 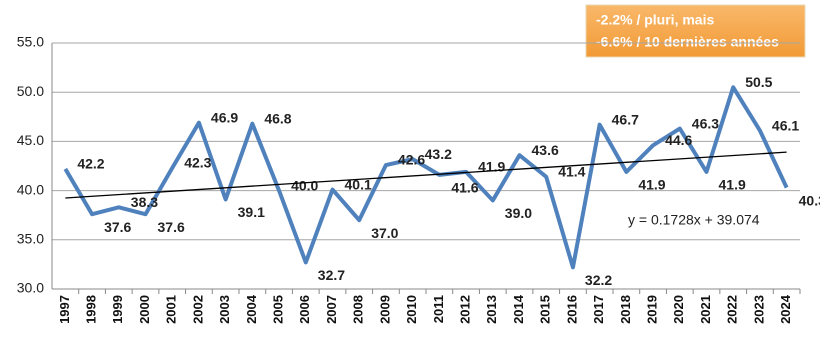 What do you see at coordinates (30, 42) in the screenshot?
I see `y-tick-label: 55.0` at bounding box center [30, 42].